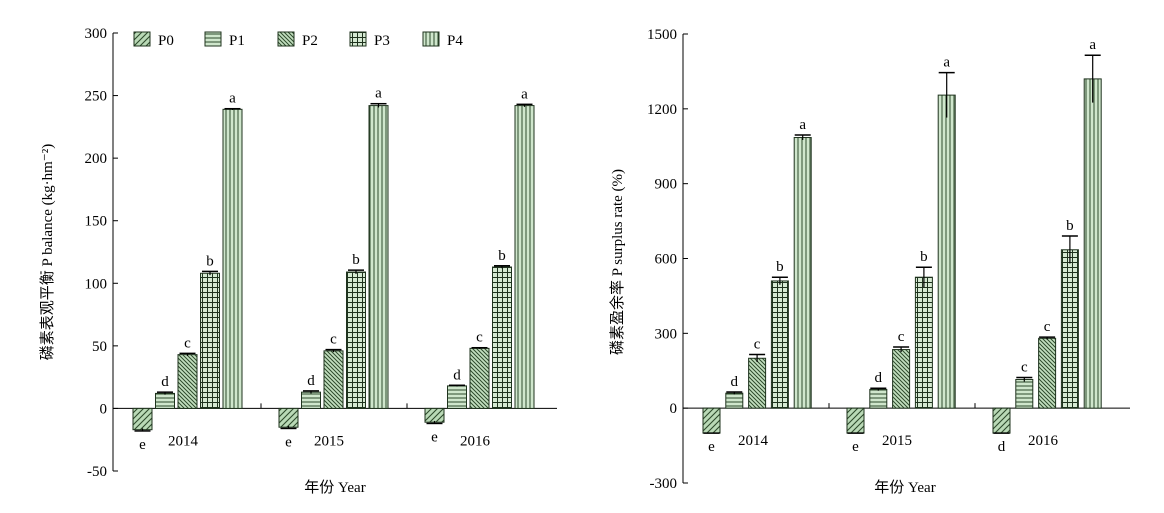  What do you see at coordinates (666, 185) in the screenshot?
I see `y-tick-label: 900` at bounding box center [666, 185].